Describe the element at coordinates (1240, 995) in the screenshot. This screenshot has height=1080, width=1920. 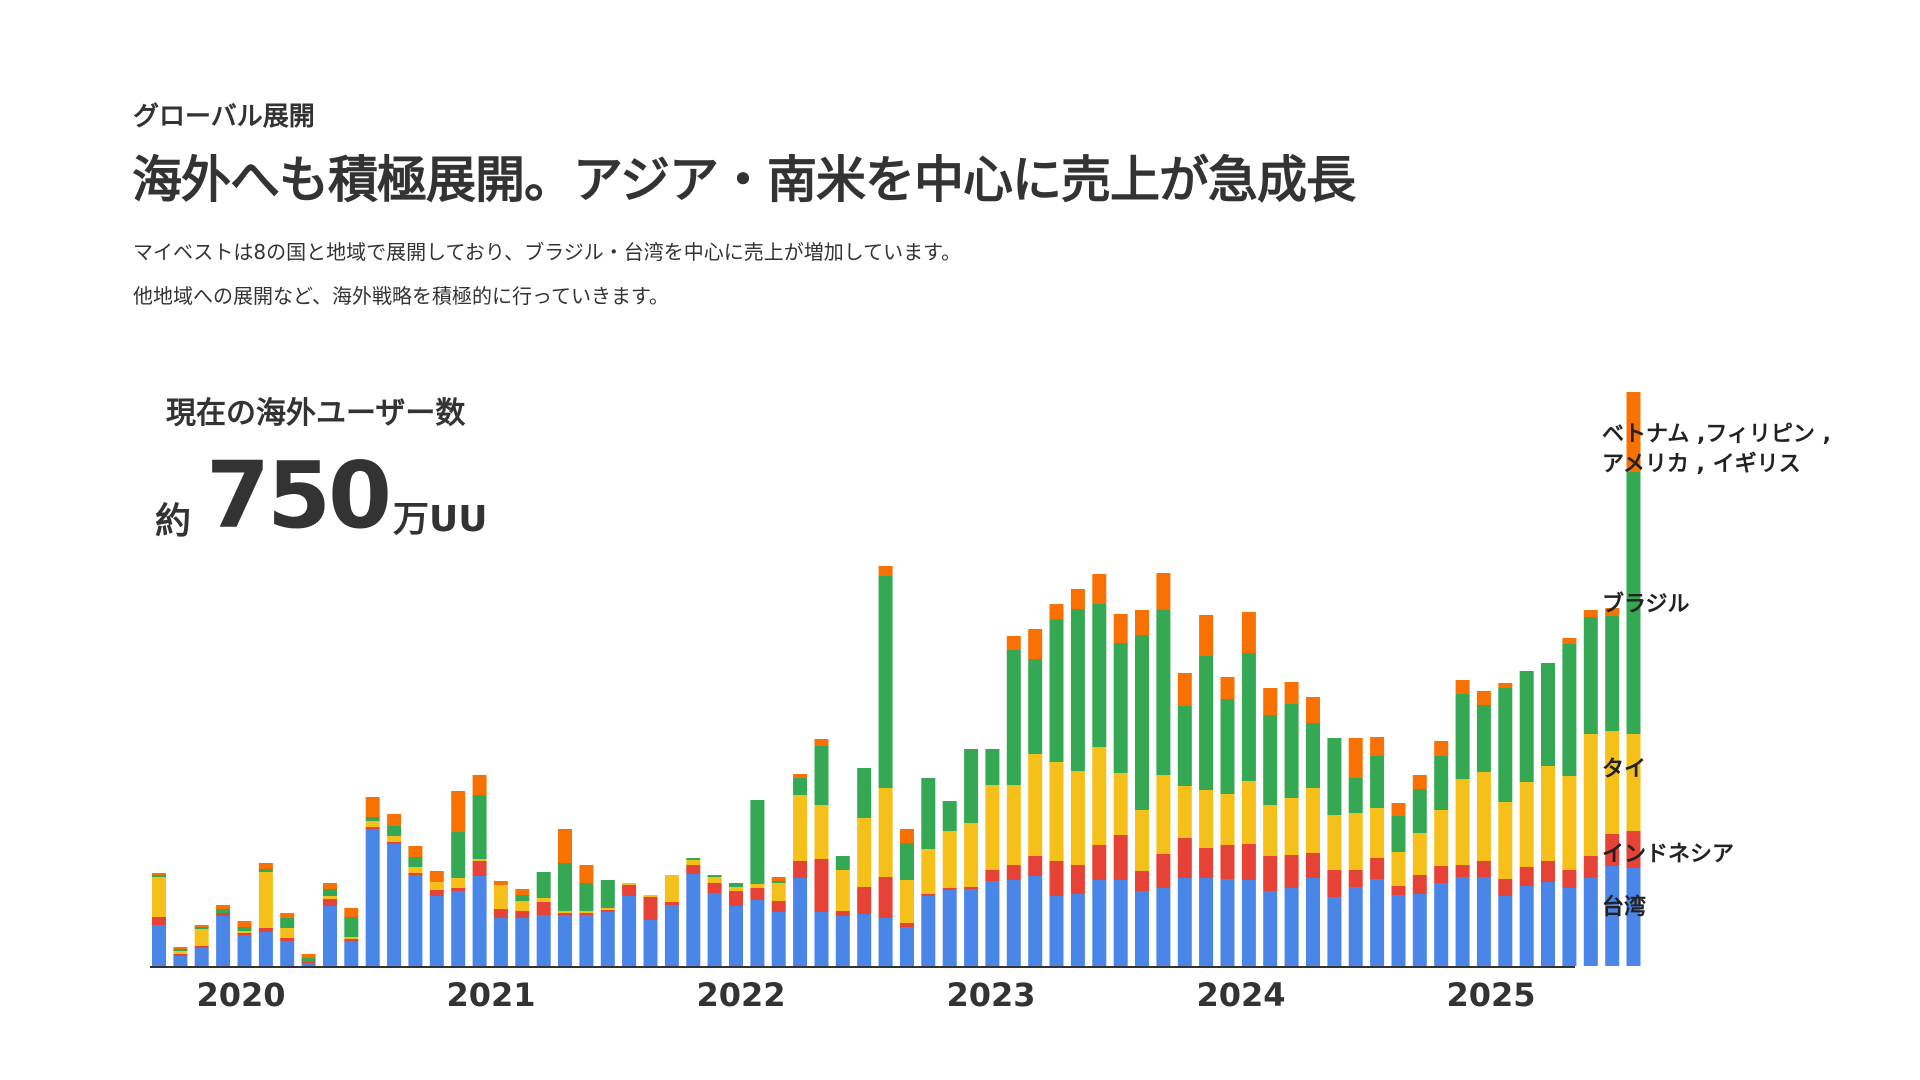
I see `x-tick-label: 2024` at that location.